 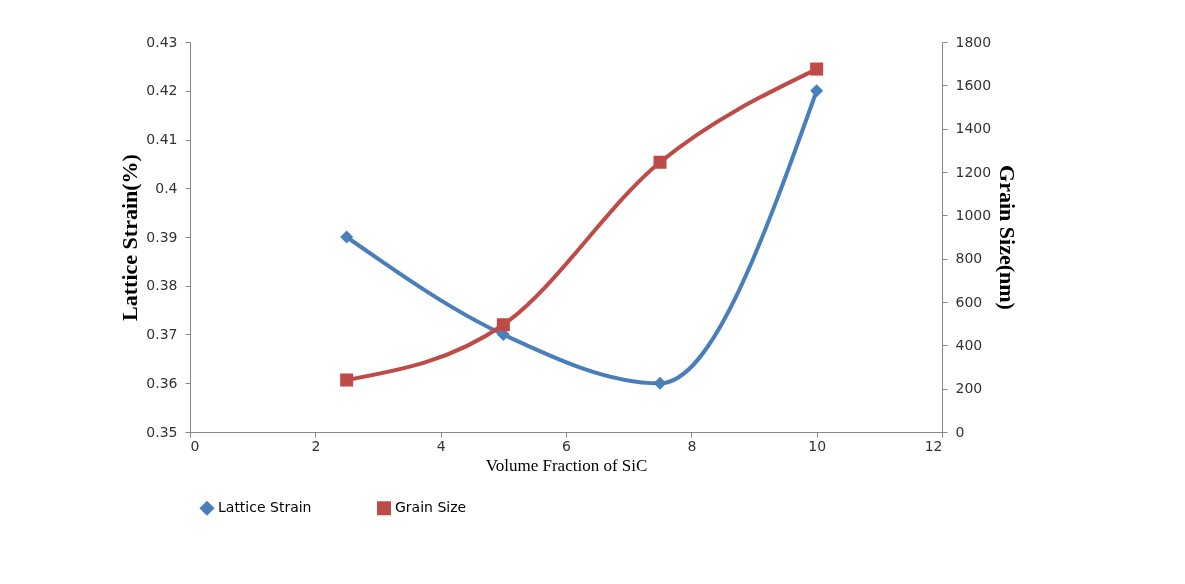 What do you see at coordinates (973, 214) in the screenshot?
I see `y2-tick-label: 1000` at bounding box center [973, 214].